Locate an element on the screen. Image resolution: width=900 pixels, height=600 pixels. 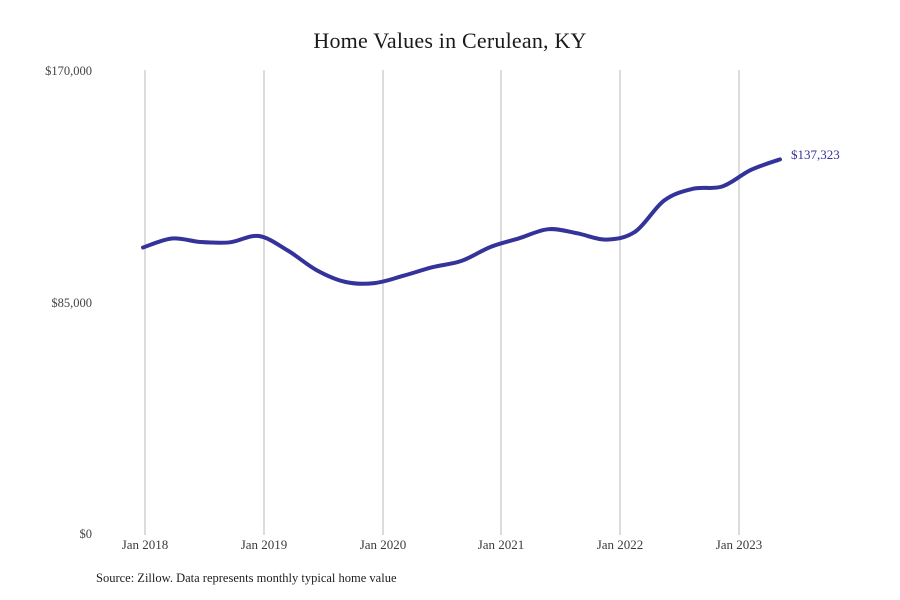
y-axis-tick-85000: $85,000 is located at coordinates (71, 303).